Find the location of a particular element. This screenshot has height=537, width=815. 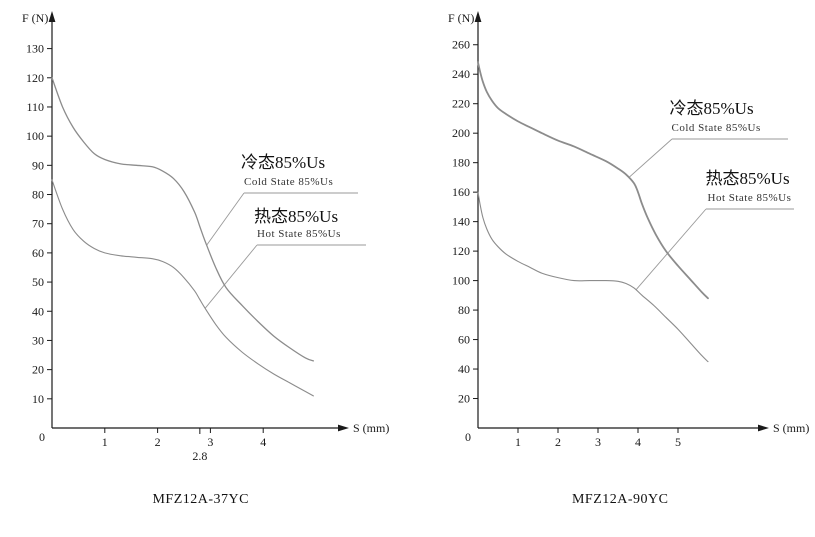

svg-text: 180 is located at coordinates (461, 163).